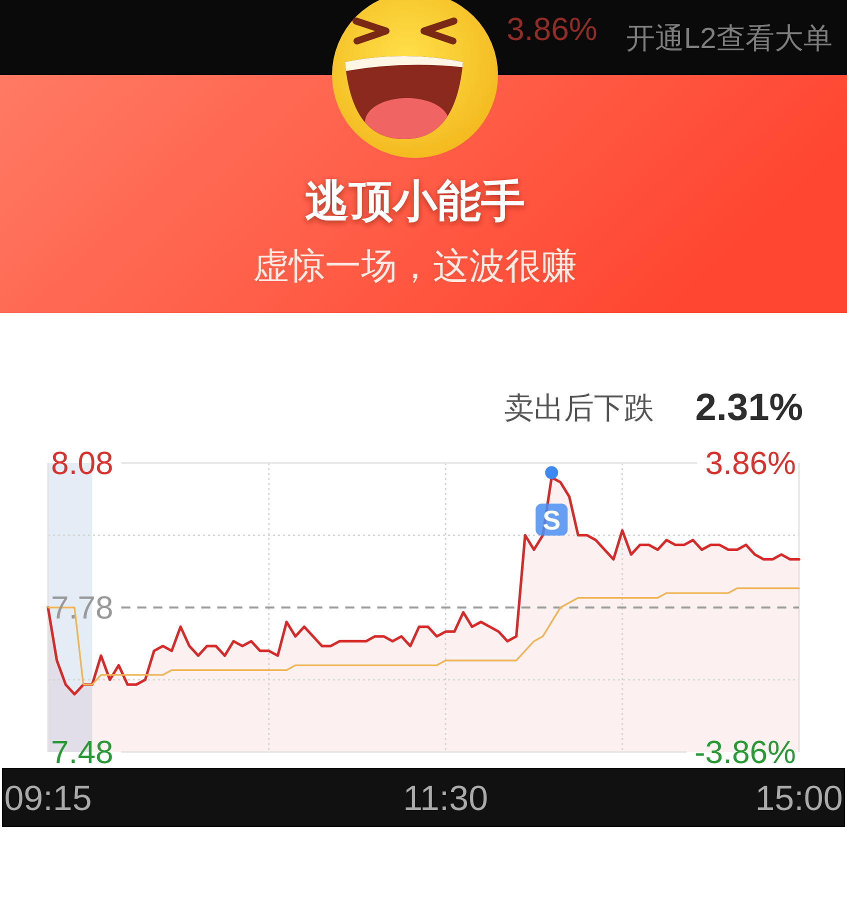 This screenshot has width=847, height=917. I want to click on text: 卖出后下跌, so click(579, 408).